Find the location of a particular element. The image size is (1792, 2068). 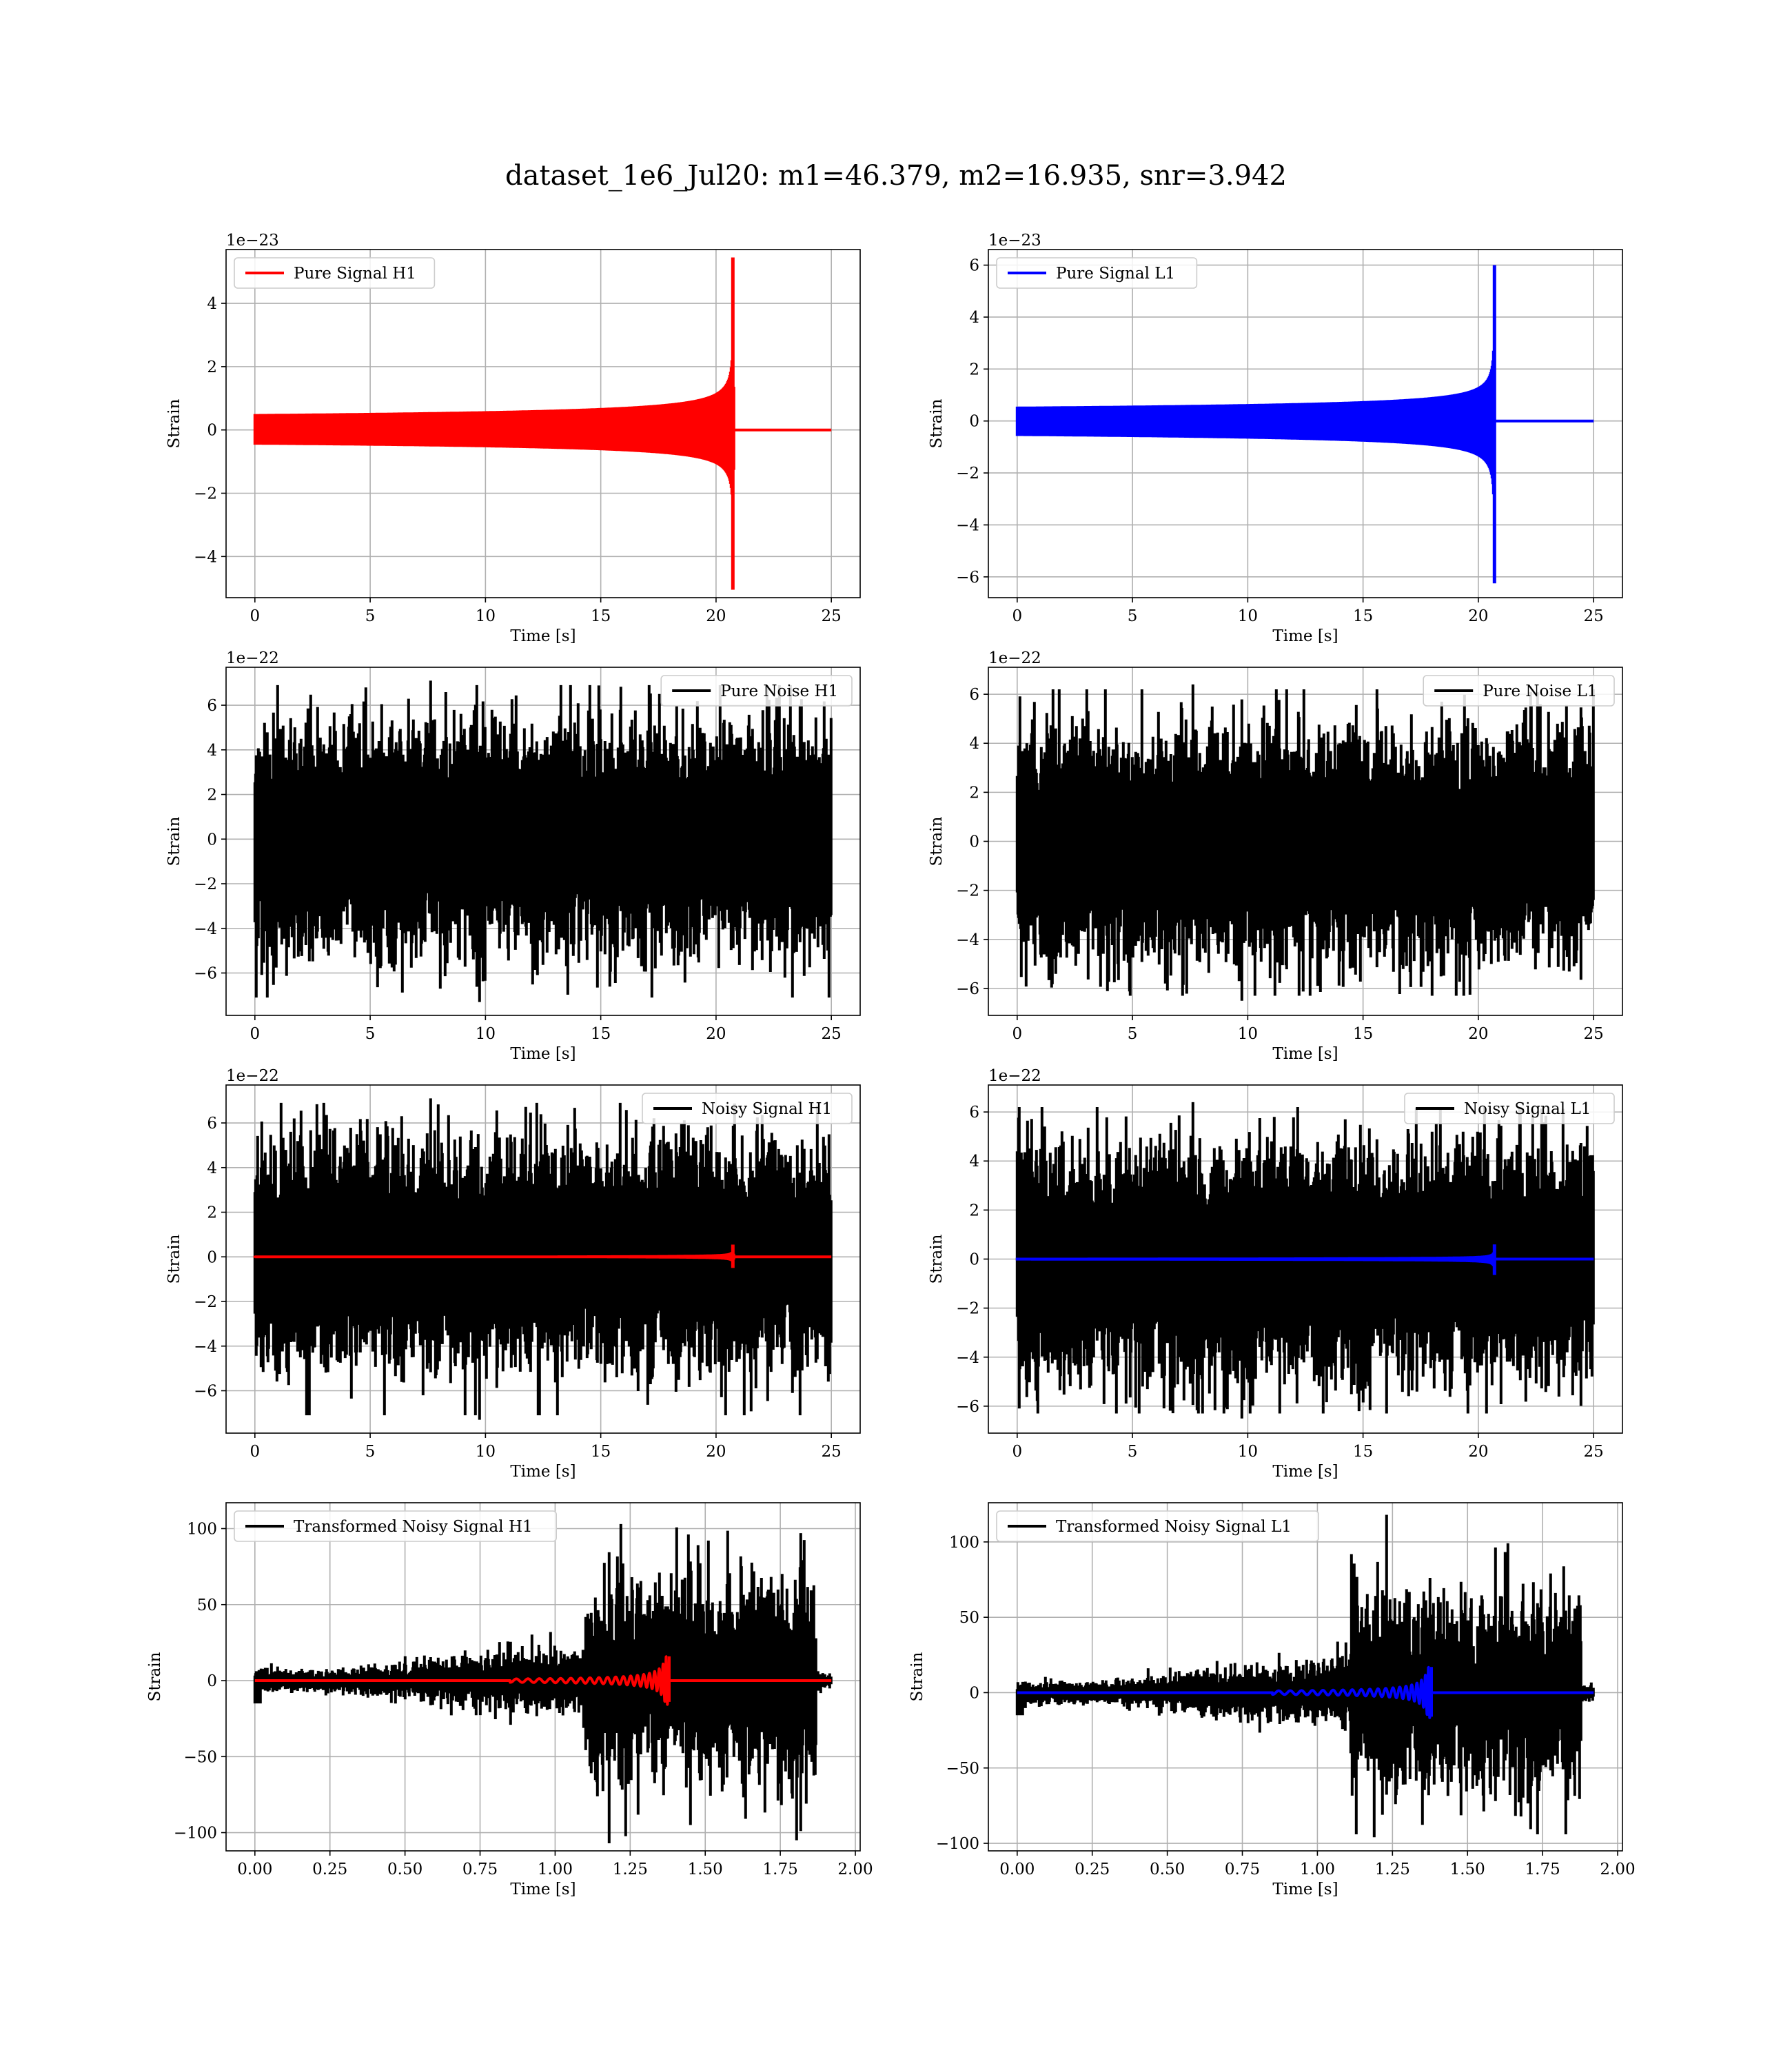

x-tick-label: 1.75 is located at coordinates (1542, 1869).